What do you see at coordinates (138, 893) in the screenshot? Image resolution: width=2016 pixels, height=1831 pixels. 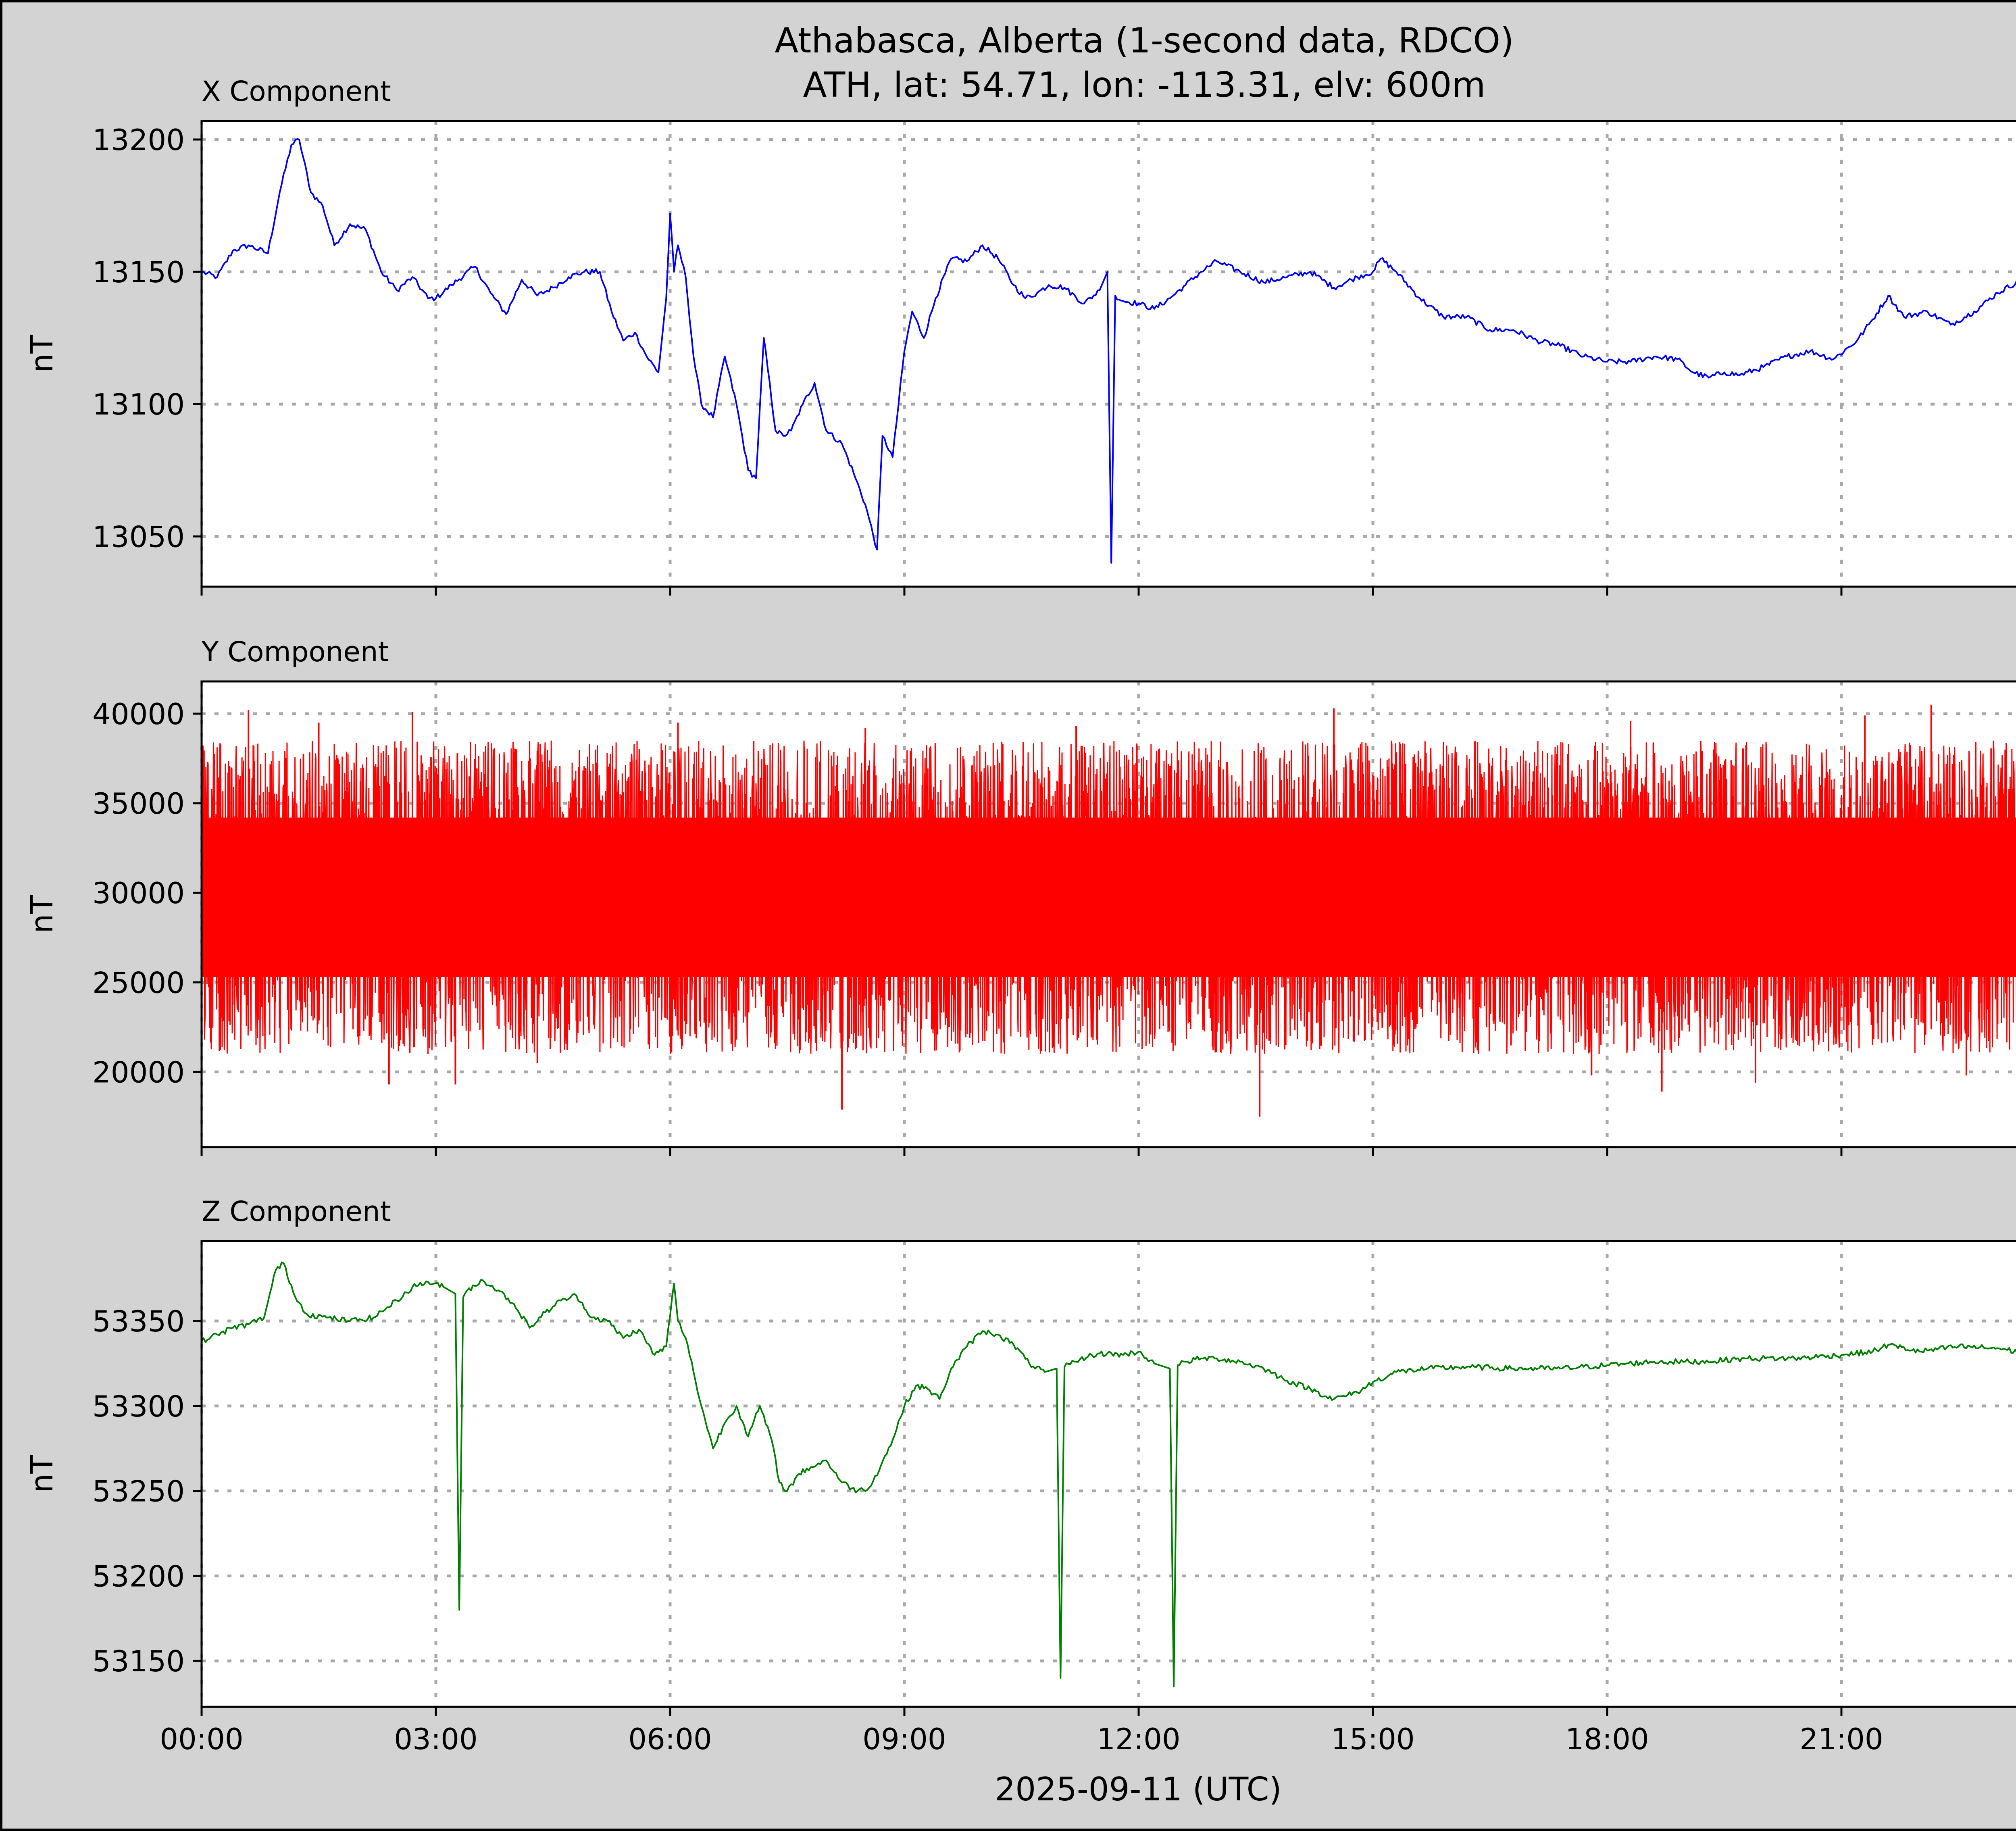 I see `y-tick-label: 30000` at bounding box center [138, 893].